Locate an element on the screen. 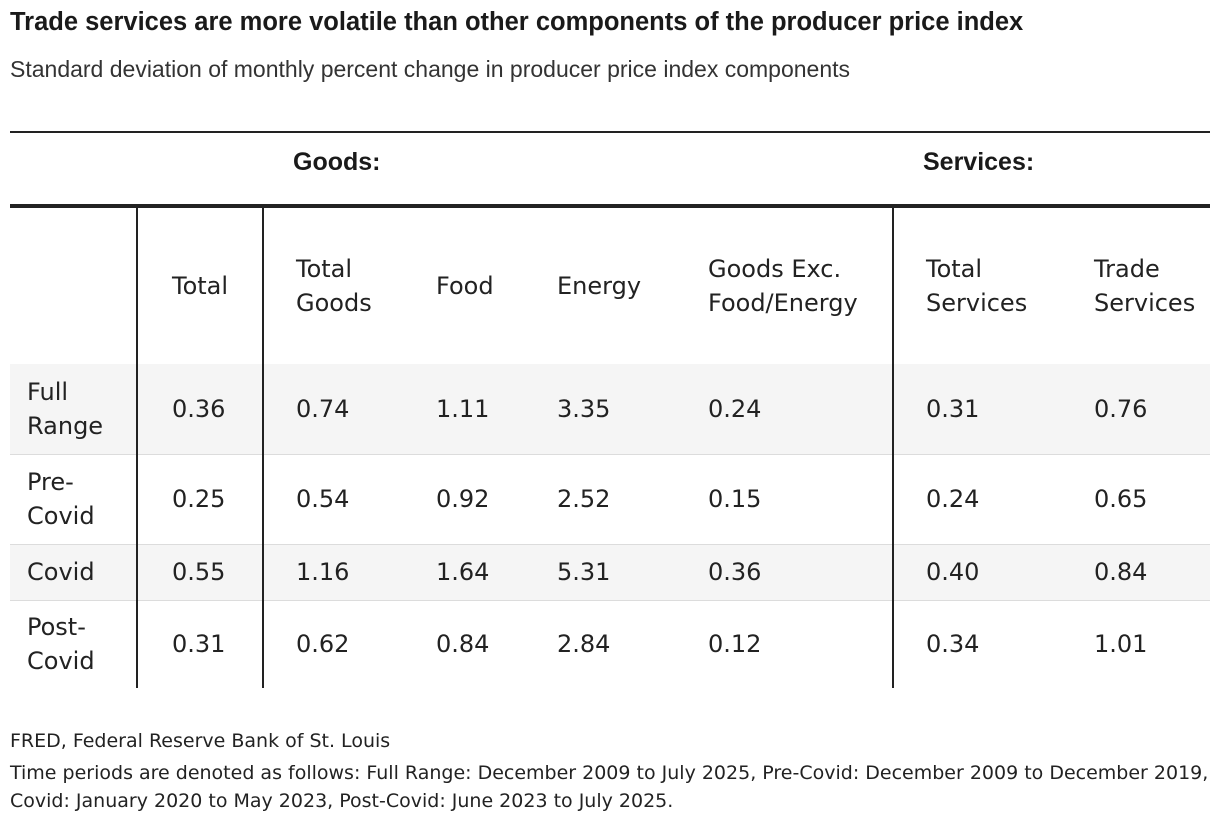 The width and height of the screenshot is (1220, 828). table-row: Post- Covid 0.31 0.62 0.84 2.84 0.12 0.34 1.01 is located at coordinates (610, 643).